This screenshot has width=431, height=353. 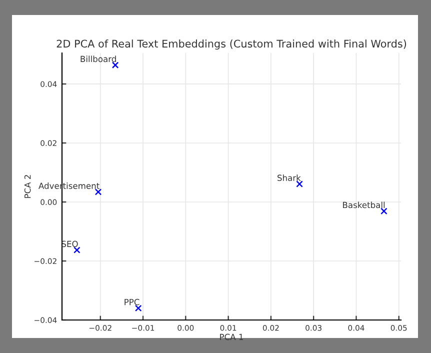 What do you see at coordinates (98, 59) in the screenshot?
I see `annotation: Billboard` at bounding box center [98, 59].